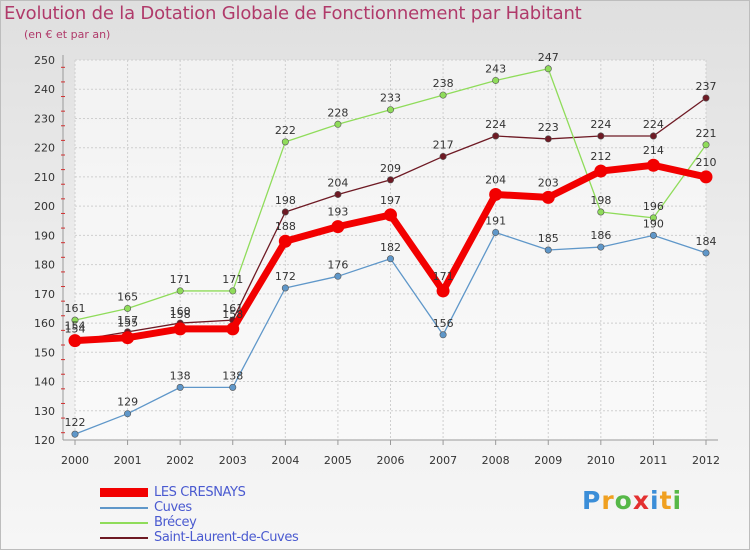 Image resolution: width=750 pixels, height=550 pixels. I want to click on data-label: 209, so click(390, 168).